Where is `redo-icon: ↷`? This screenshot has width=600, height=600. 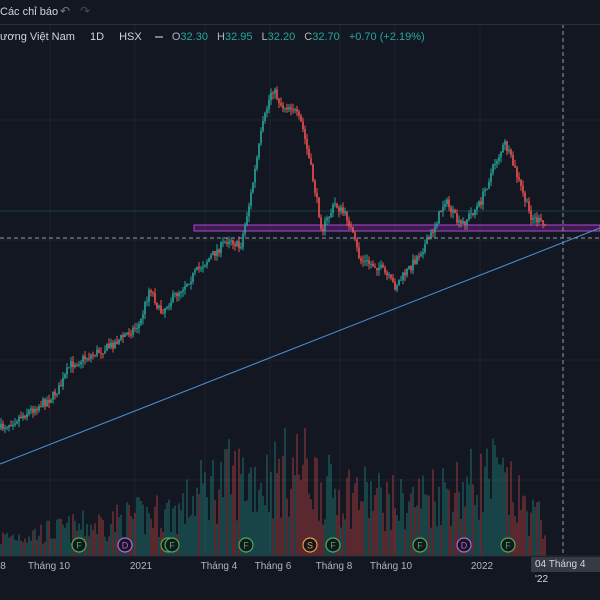 redo-icon: ↷ is located at coordinates (85, 11).